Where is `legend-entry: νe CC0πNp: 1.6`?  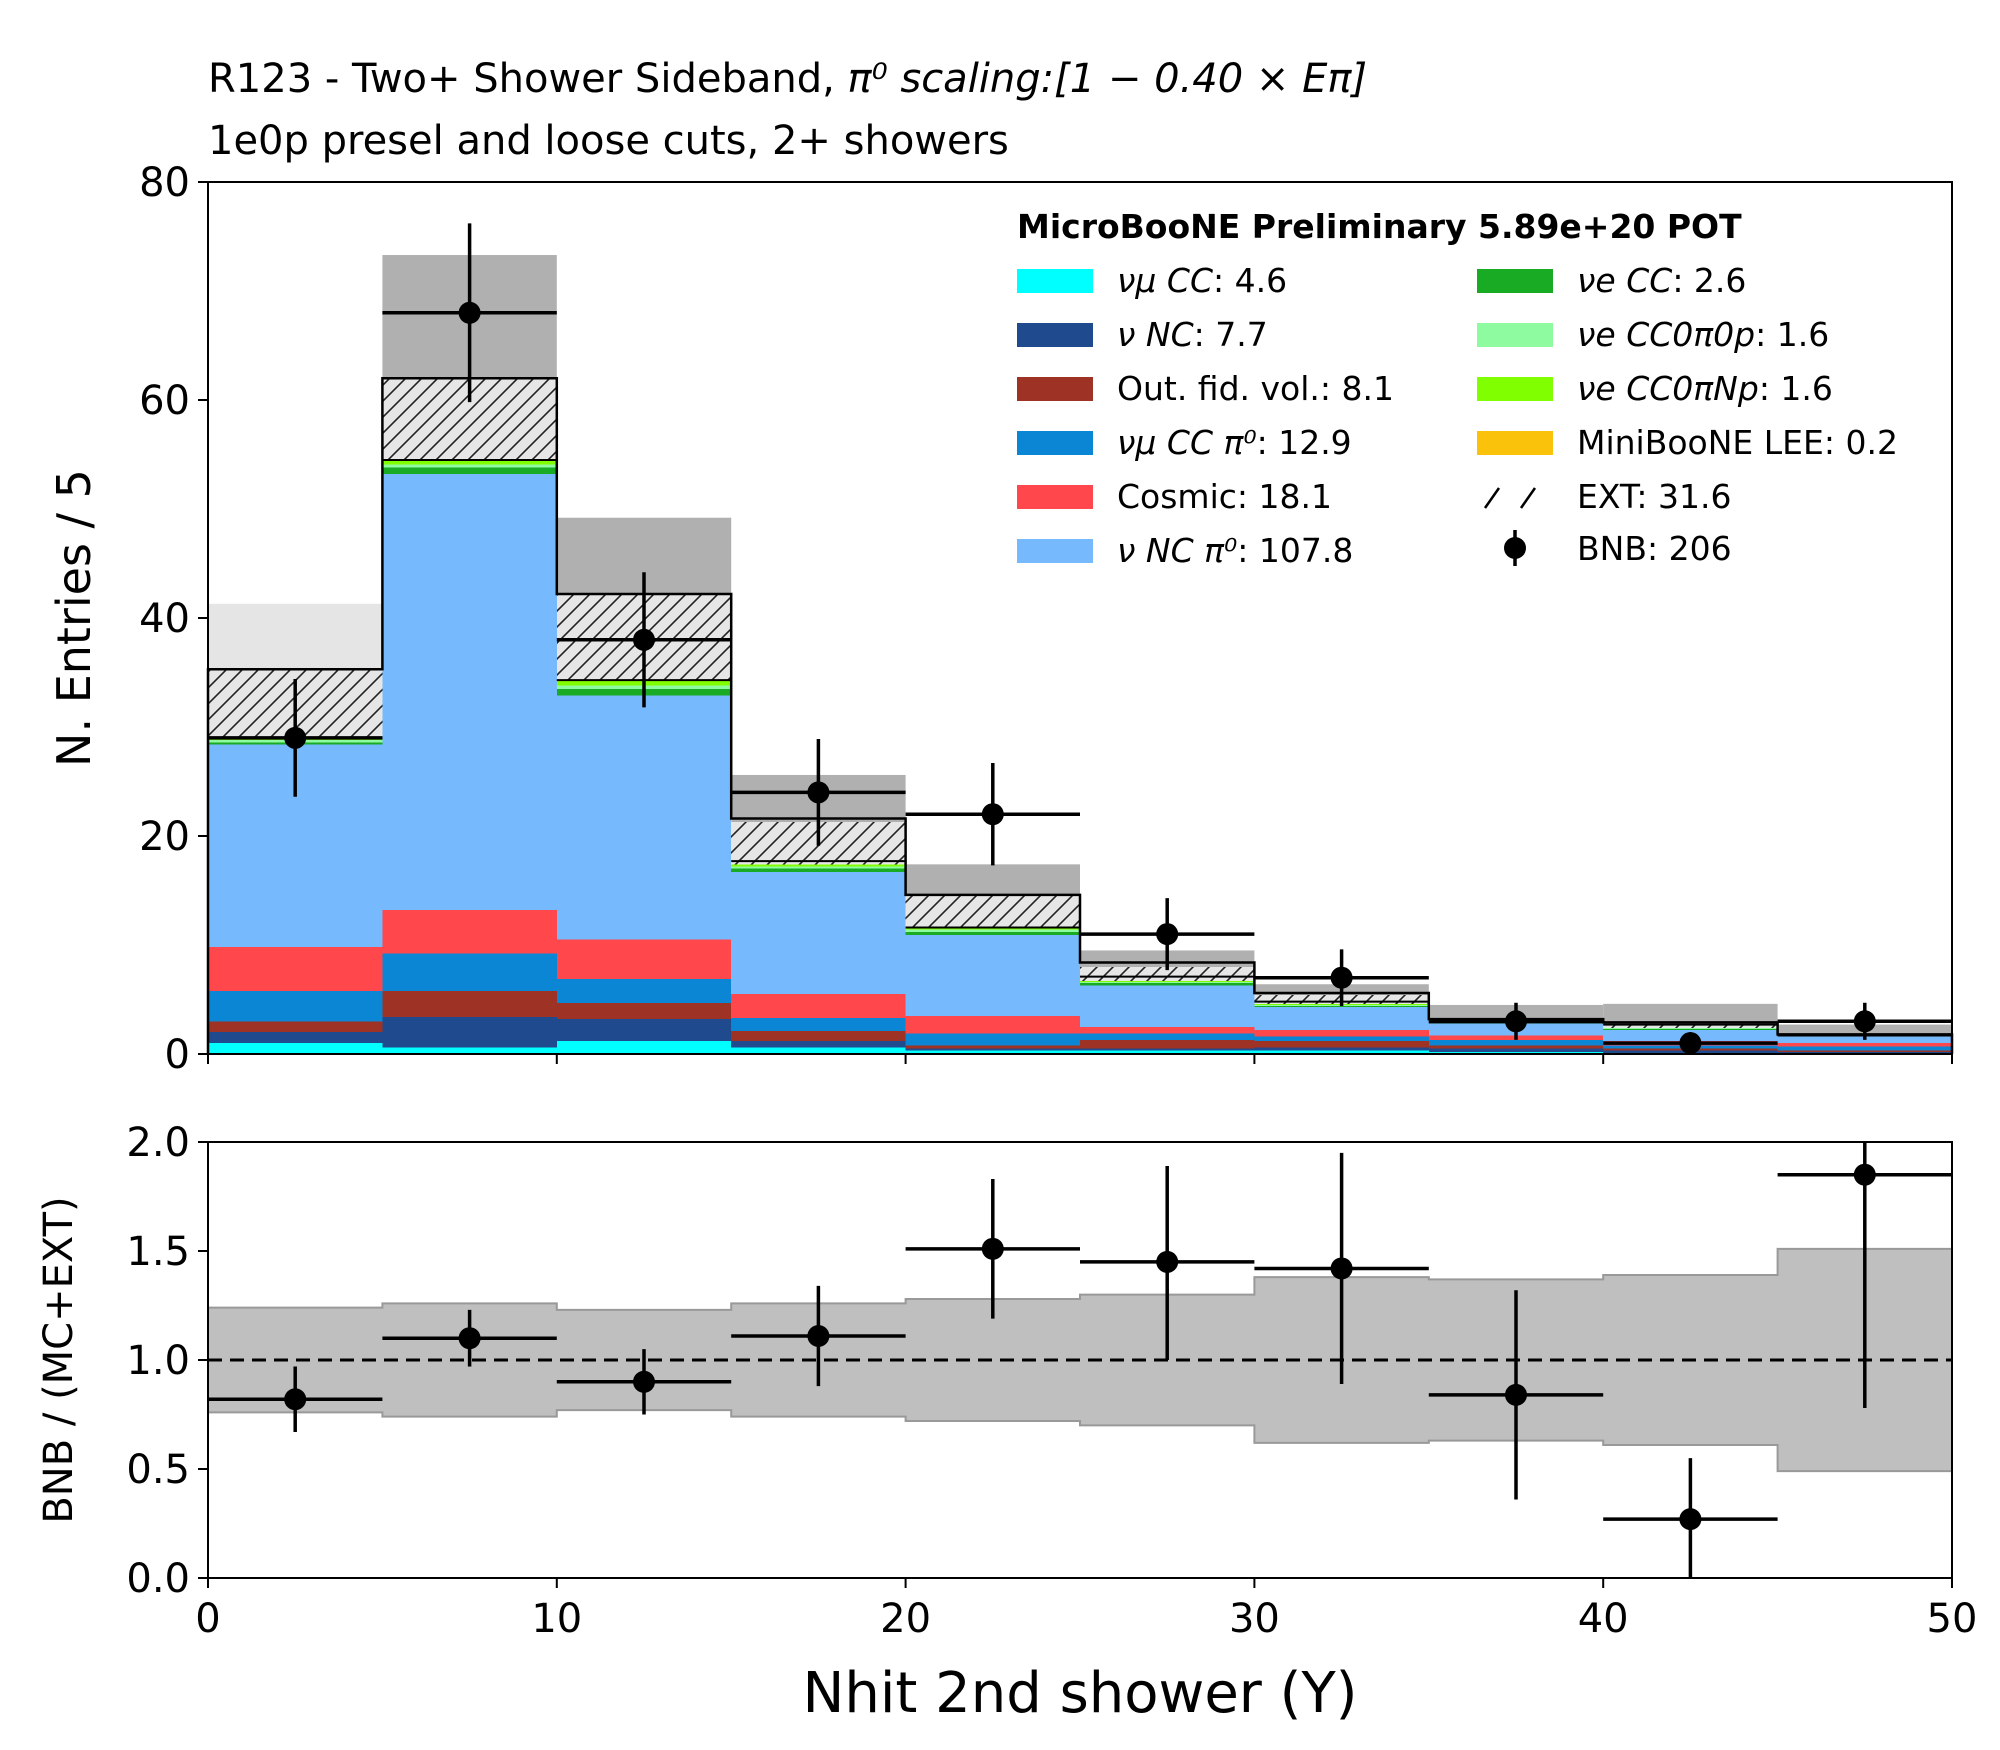 legend-entry: νe CC0πNp: 1.6 is located at coordinates (1655, 388).